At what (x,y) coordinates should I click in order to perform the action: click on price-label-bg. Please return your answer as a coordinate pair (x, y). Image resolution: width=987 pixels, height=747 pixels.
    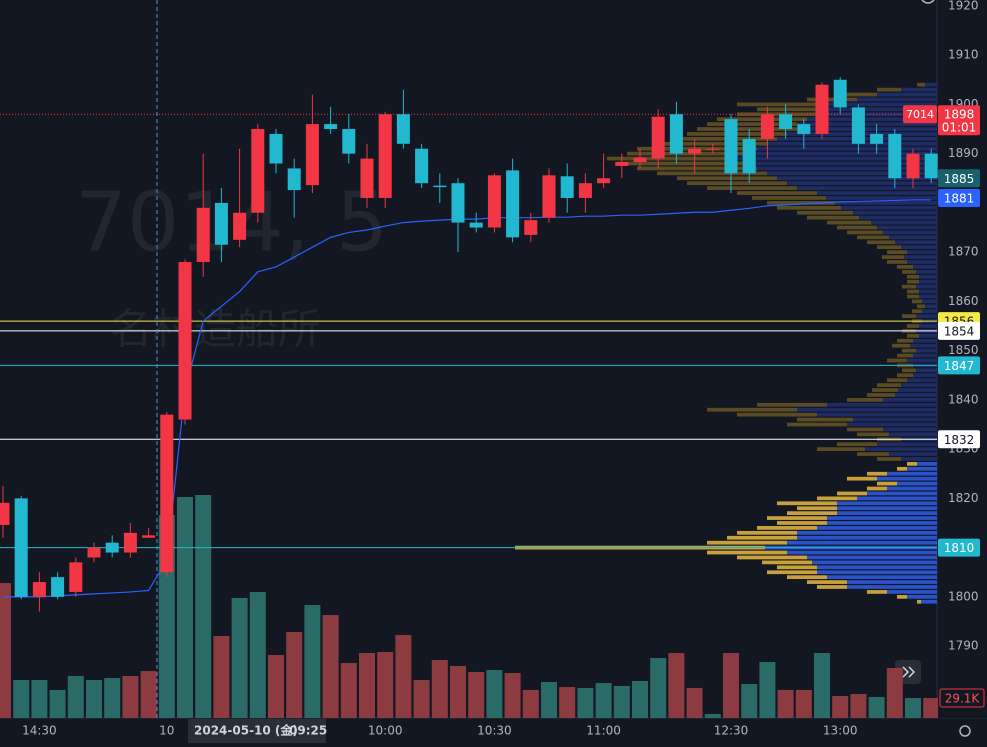
    Looking at the image, I should click on (959, 197).